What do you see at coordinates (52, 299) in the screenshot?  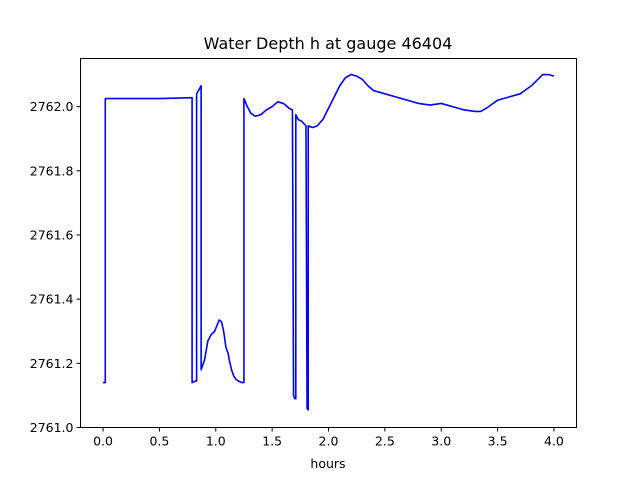 I see `y-tick-label: 2761.4` at bounding box center [52, 299].